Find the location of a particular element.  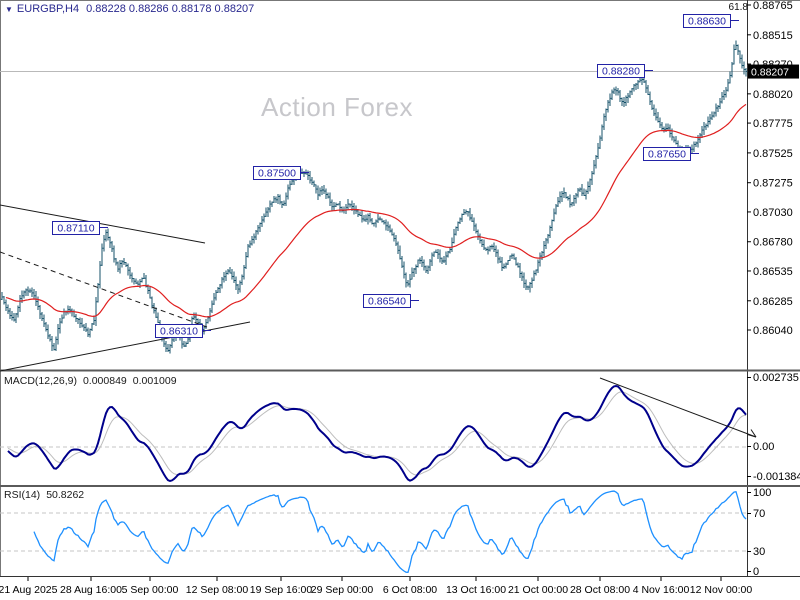

time-axis-label: 28 Aug 16:00 is located at coordinates (91, 590).